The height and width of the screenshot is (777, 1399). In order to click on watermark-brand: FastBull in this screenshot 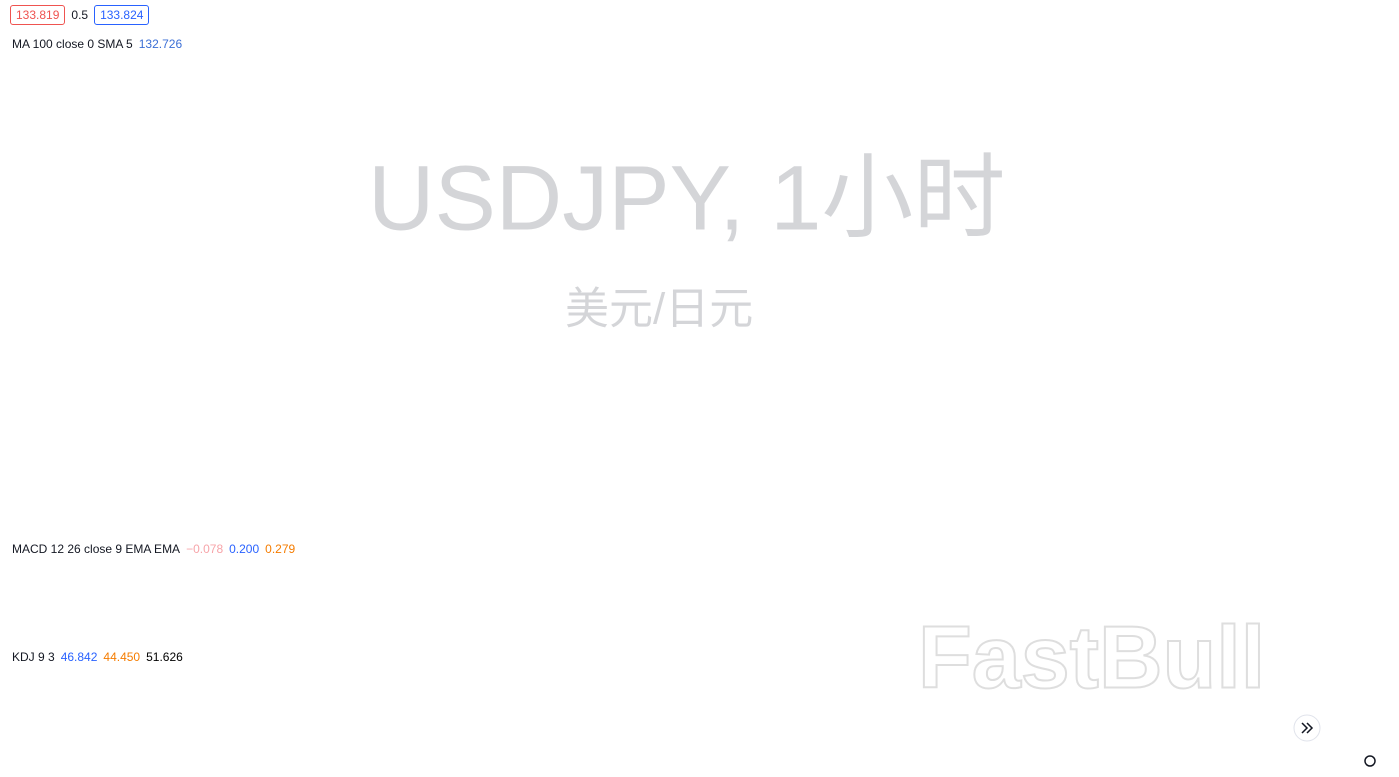, I will do `click(1091, 656)`.